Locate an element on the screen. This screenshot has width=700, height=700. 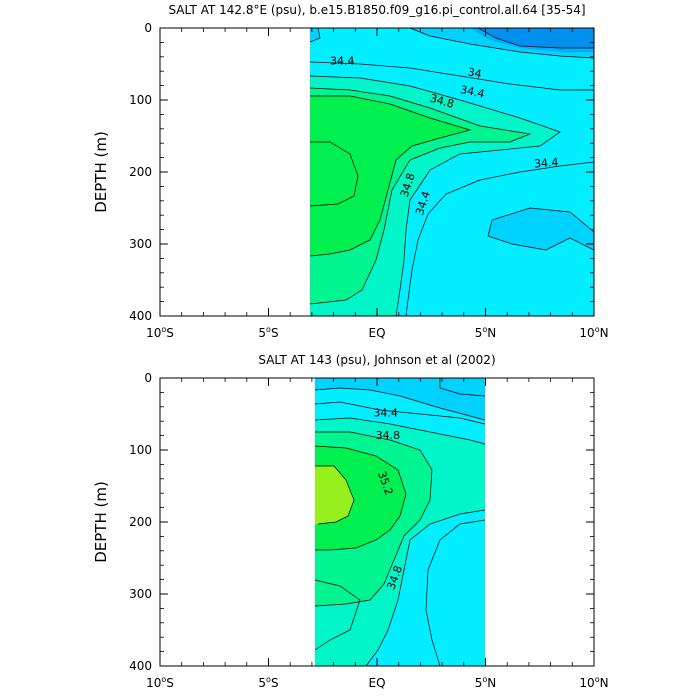
p2-contour-lines is located at coordinates (400, 522).